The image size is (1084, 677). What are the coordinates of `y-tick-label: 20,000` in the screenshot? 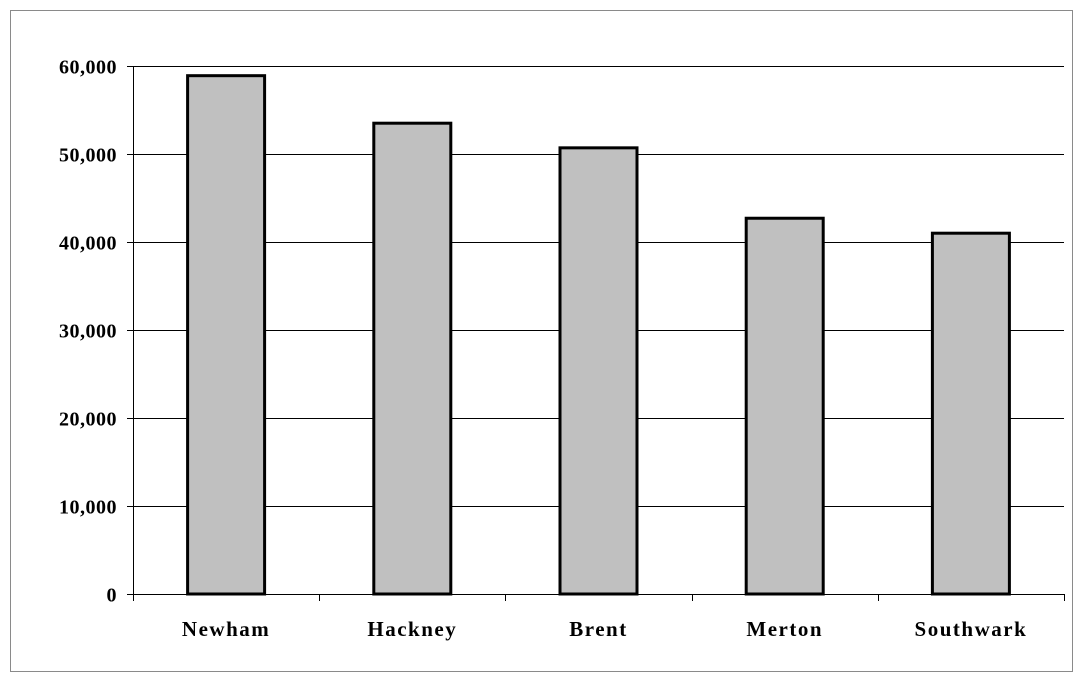 It's located at (88, 420).